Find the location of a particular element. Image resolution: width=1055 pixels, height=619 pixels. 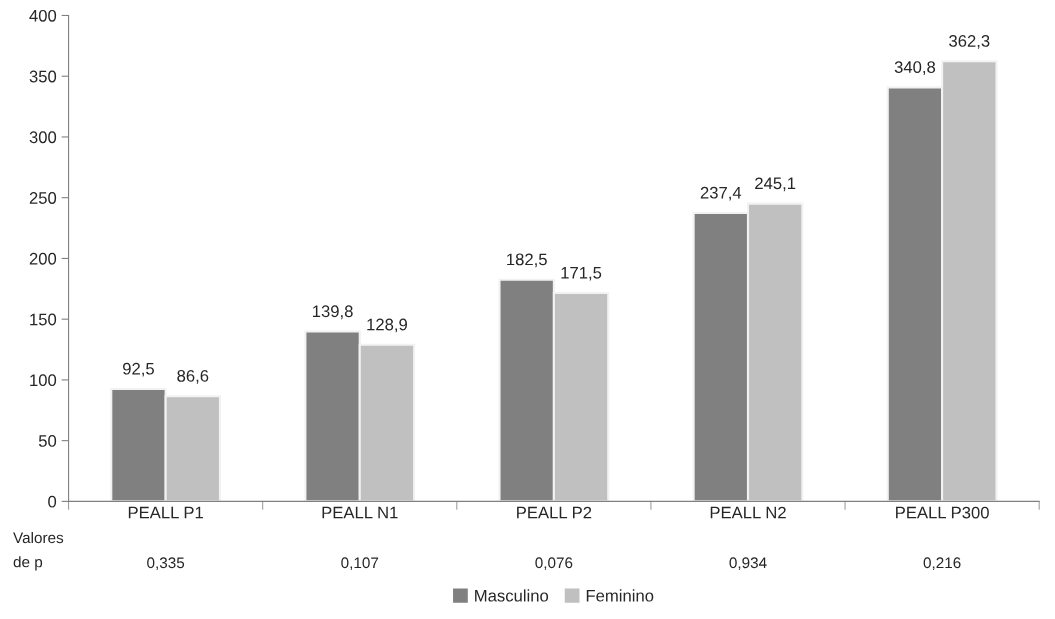

x-tick-label: PEALL P2 is located at coordinates (554, 512).